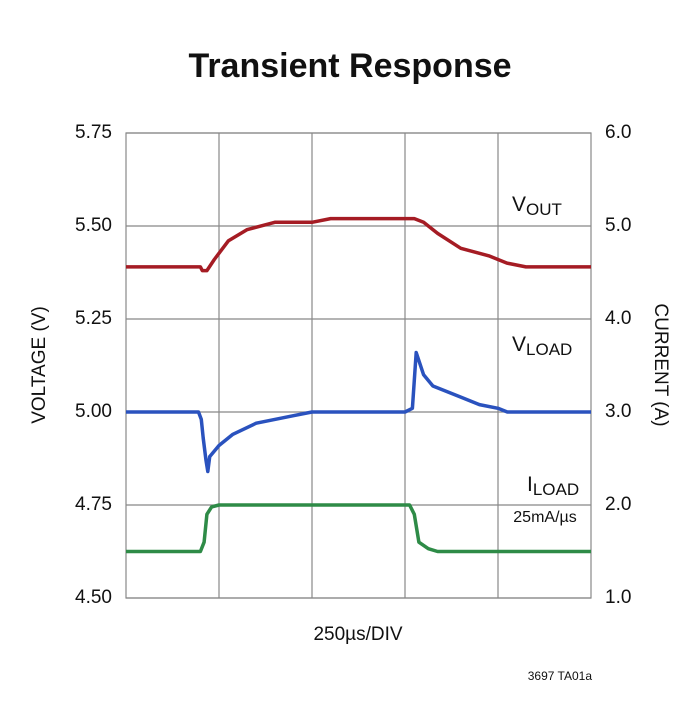 This screenshot has height=705, width=697. I want to click on y-tick-label: 4.50, so click(93, 597).